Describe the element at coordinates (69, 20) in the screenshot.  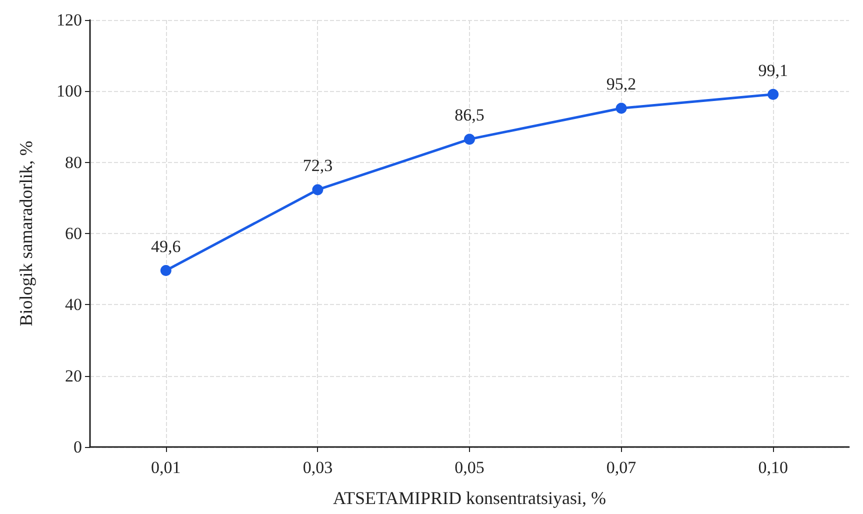
I see `y-tick-label: 120` at that location.